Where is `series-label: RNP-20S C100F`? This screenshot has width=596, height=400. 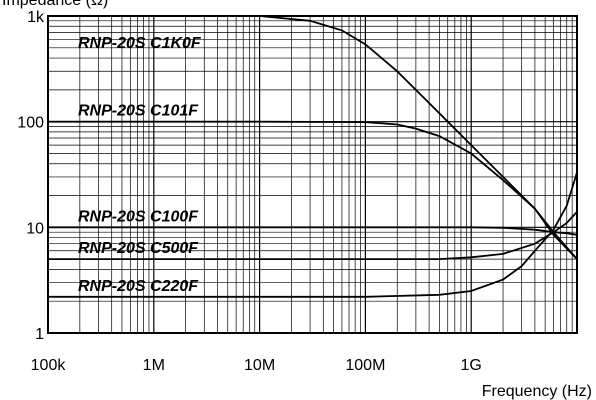 series-label: RNP-20S C100F is located at coordinates (138, 216).